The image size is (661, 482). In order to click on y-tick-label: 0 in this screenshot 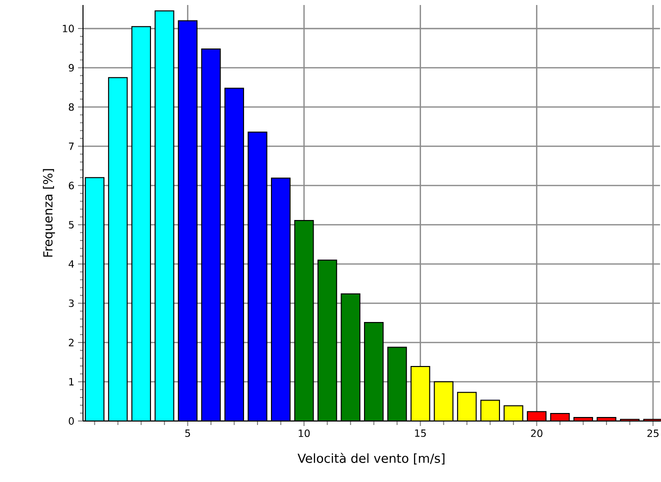, I will do `click(71, 421)`.